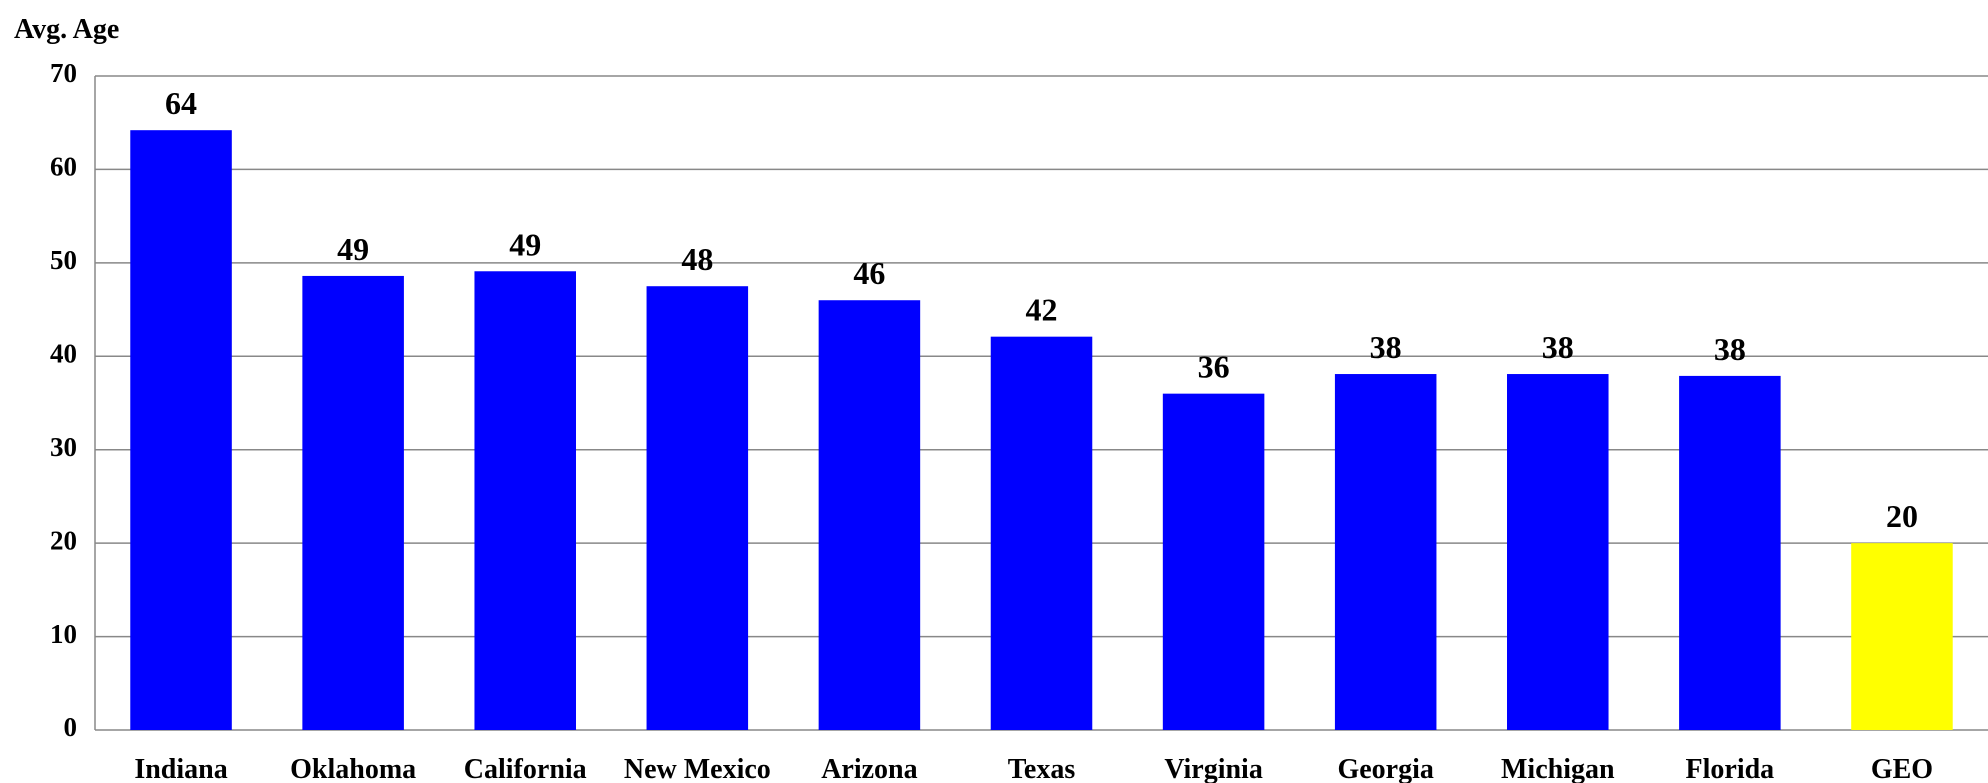  I want to click on x-tick-label: Georgia, so click(1385, 768).